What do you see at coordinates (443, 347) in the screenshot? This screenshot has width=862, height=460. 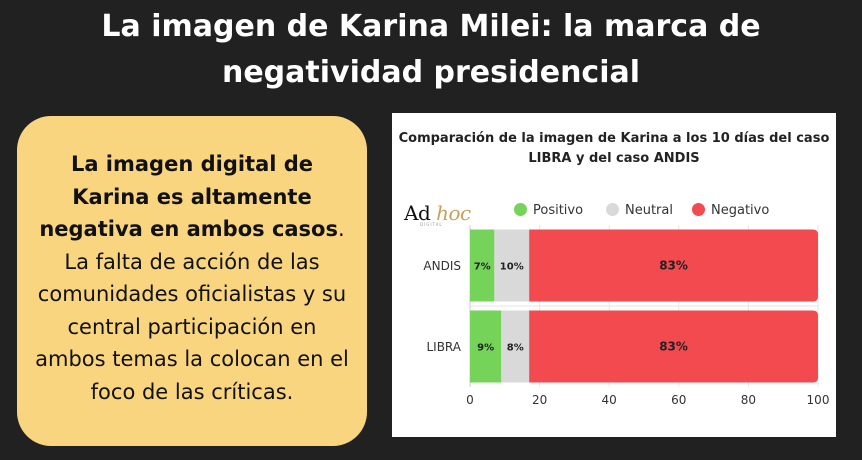 I see `category-label-libra: LIBRA` at bounding box center [443, 347].